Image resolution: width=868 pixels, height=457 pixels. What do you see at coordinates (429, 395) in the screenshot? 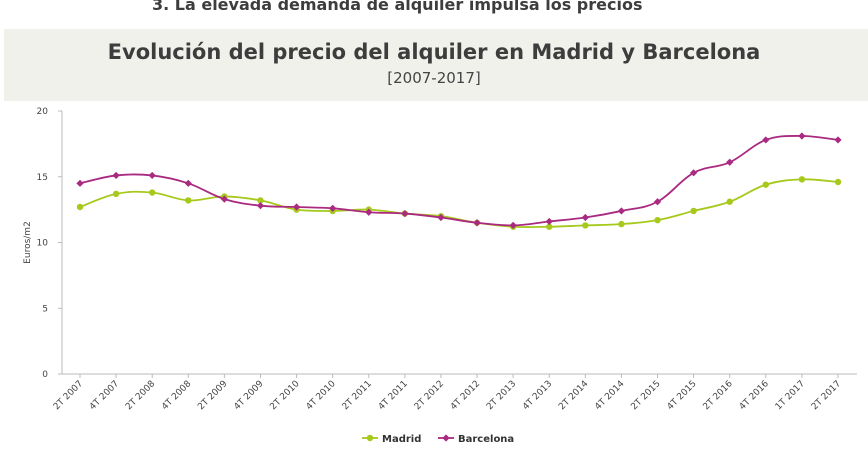
I see `x-tick-label: 2T 2012` at bounding box center [429, 395].